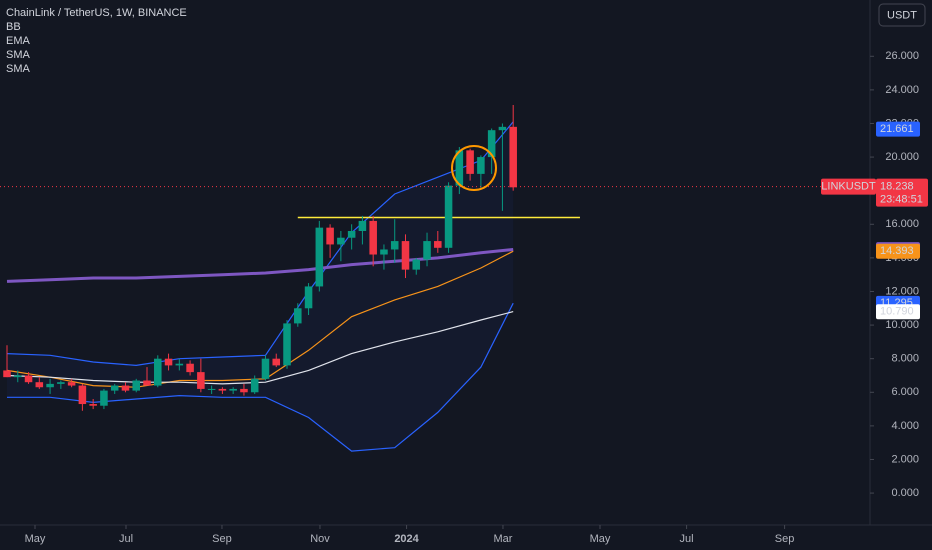 The height and width of the screenshot is (550, 932). What do you see at coordinates (902, 325) in the screenshot?
I see `y-tick-label: 10.000` at bounding box center [902, 325].